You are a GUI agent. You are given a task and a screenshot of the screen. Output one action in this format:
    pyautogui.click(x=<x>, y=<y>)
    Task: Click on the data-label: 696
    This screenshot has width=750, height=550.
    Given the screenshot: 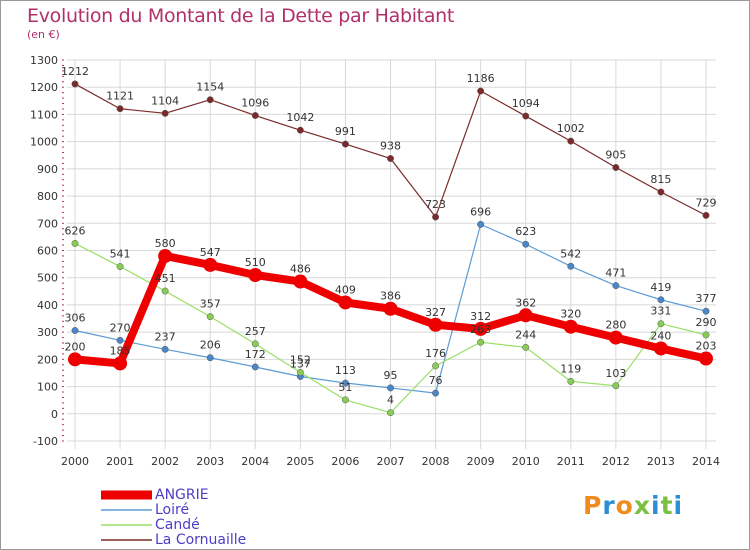 What is the action you would take?
    pyautogui.click(x=480, y=211)
    